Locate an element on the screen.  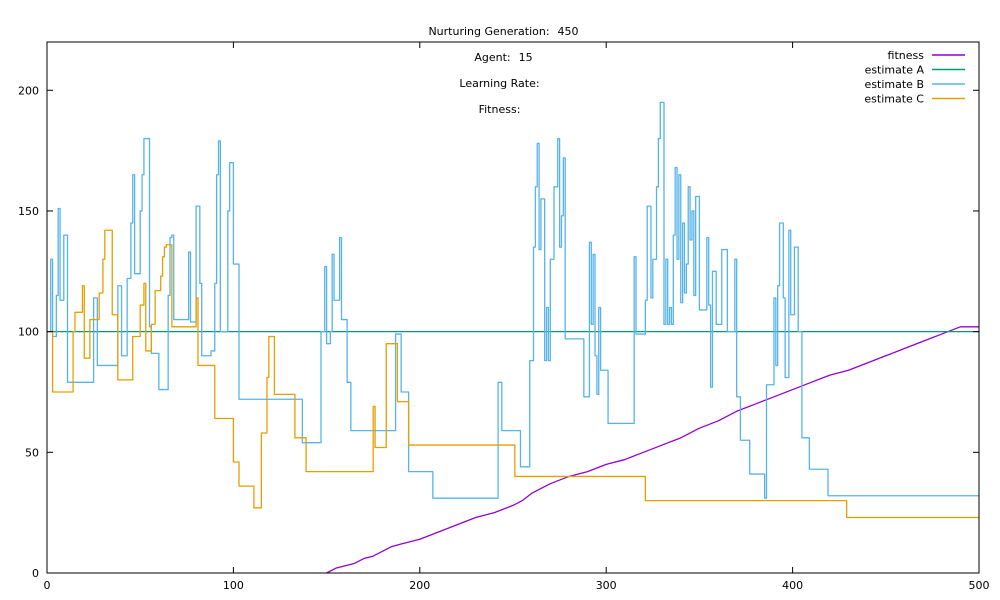
legend-label-estimate-b: estimate B is located at coordinates (894, 84).